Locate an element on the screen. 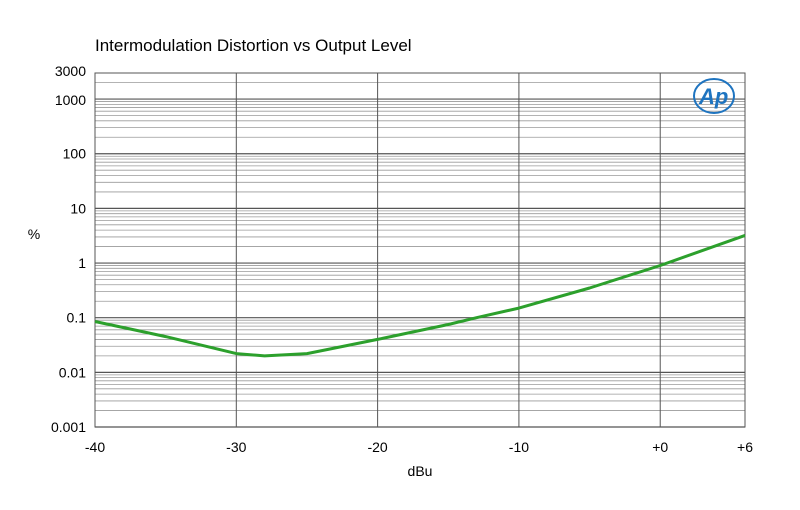 The height and width of the screenshot is (510, 800). y-tick-label: 10 is located at coordinates (78, 208).